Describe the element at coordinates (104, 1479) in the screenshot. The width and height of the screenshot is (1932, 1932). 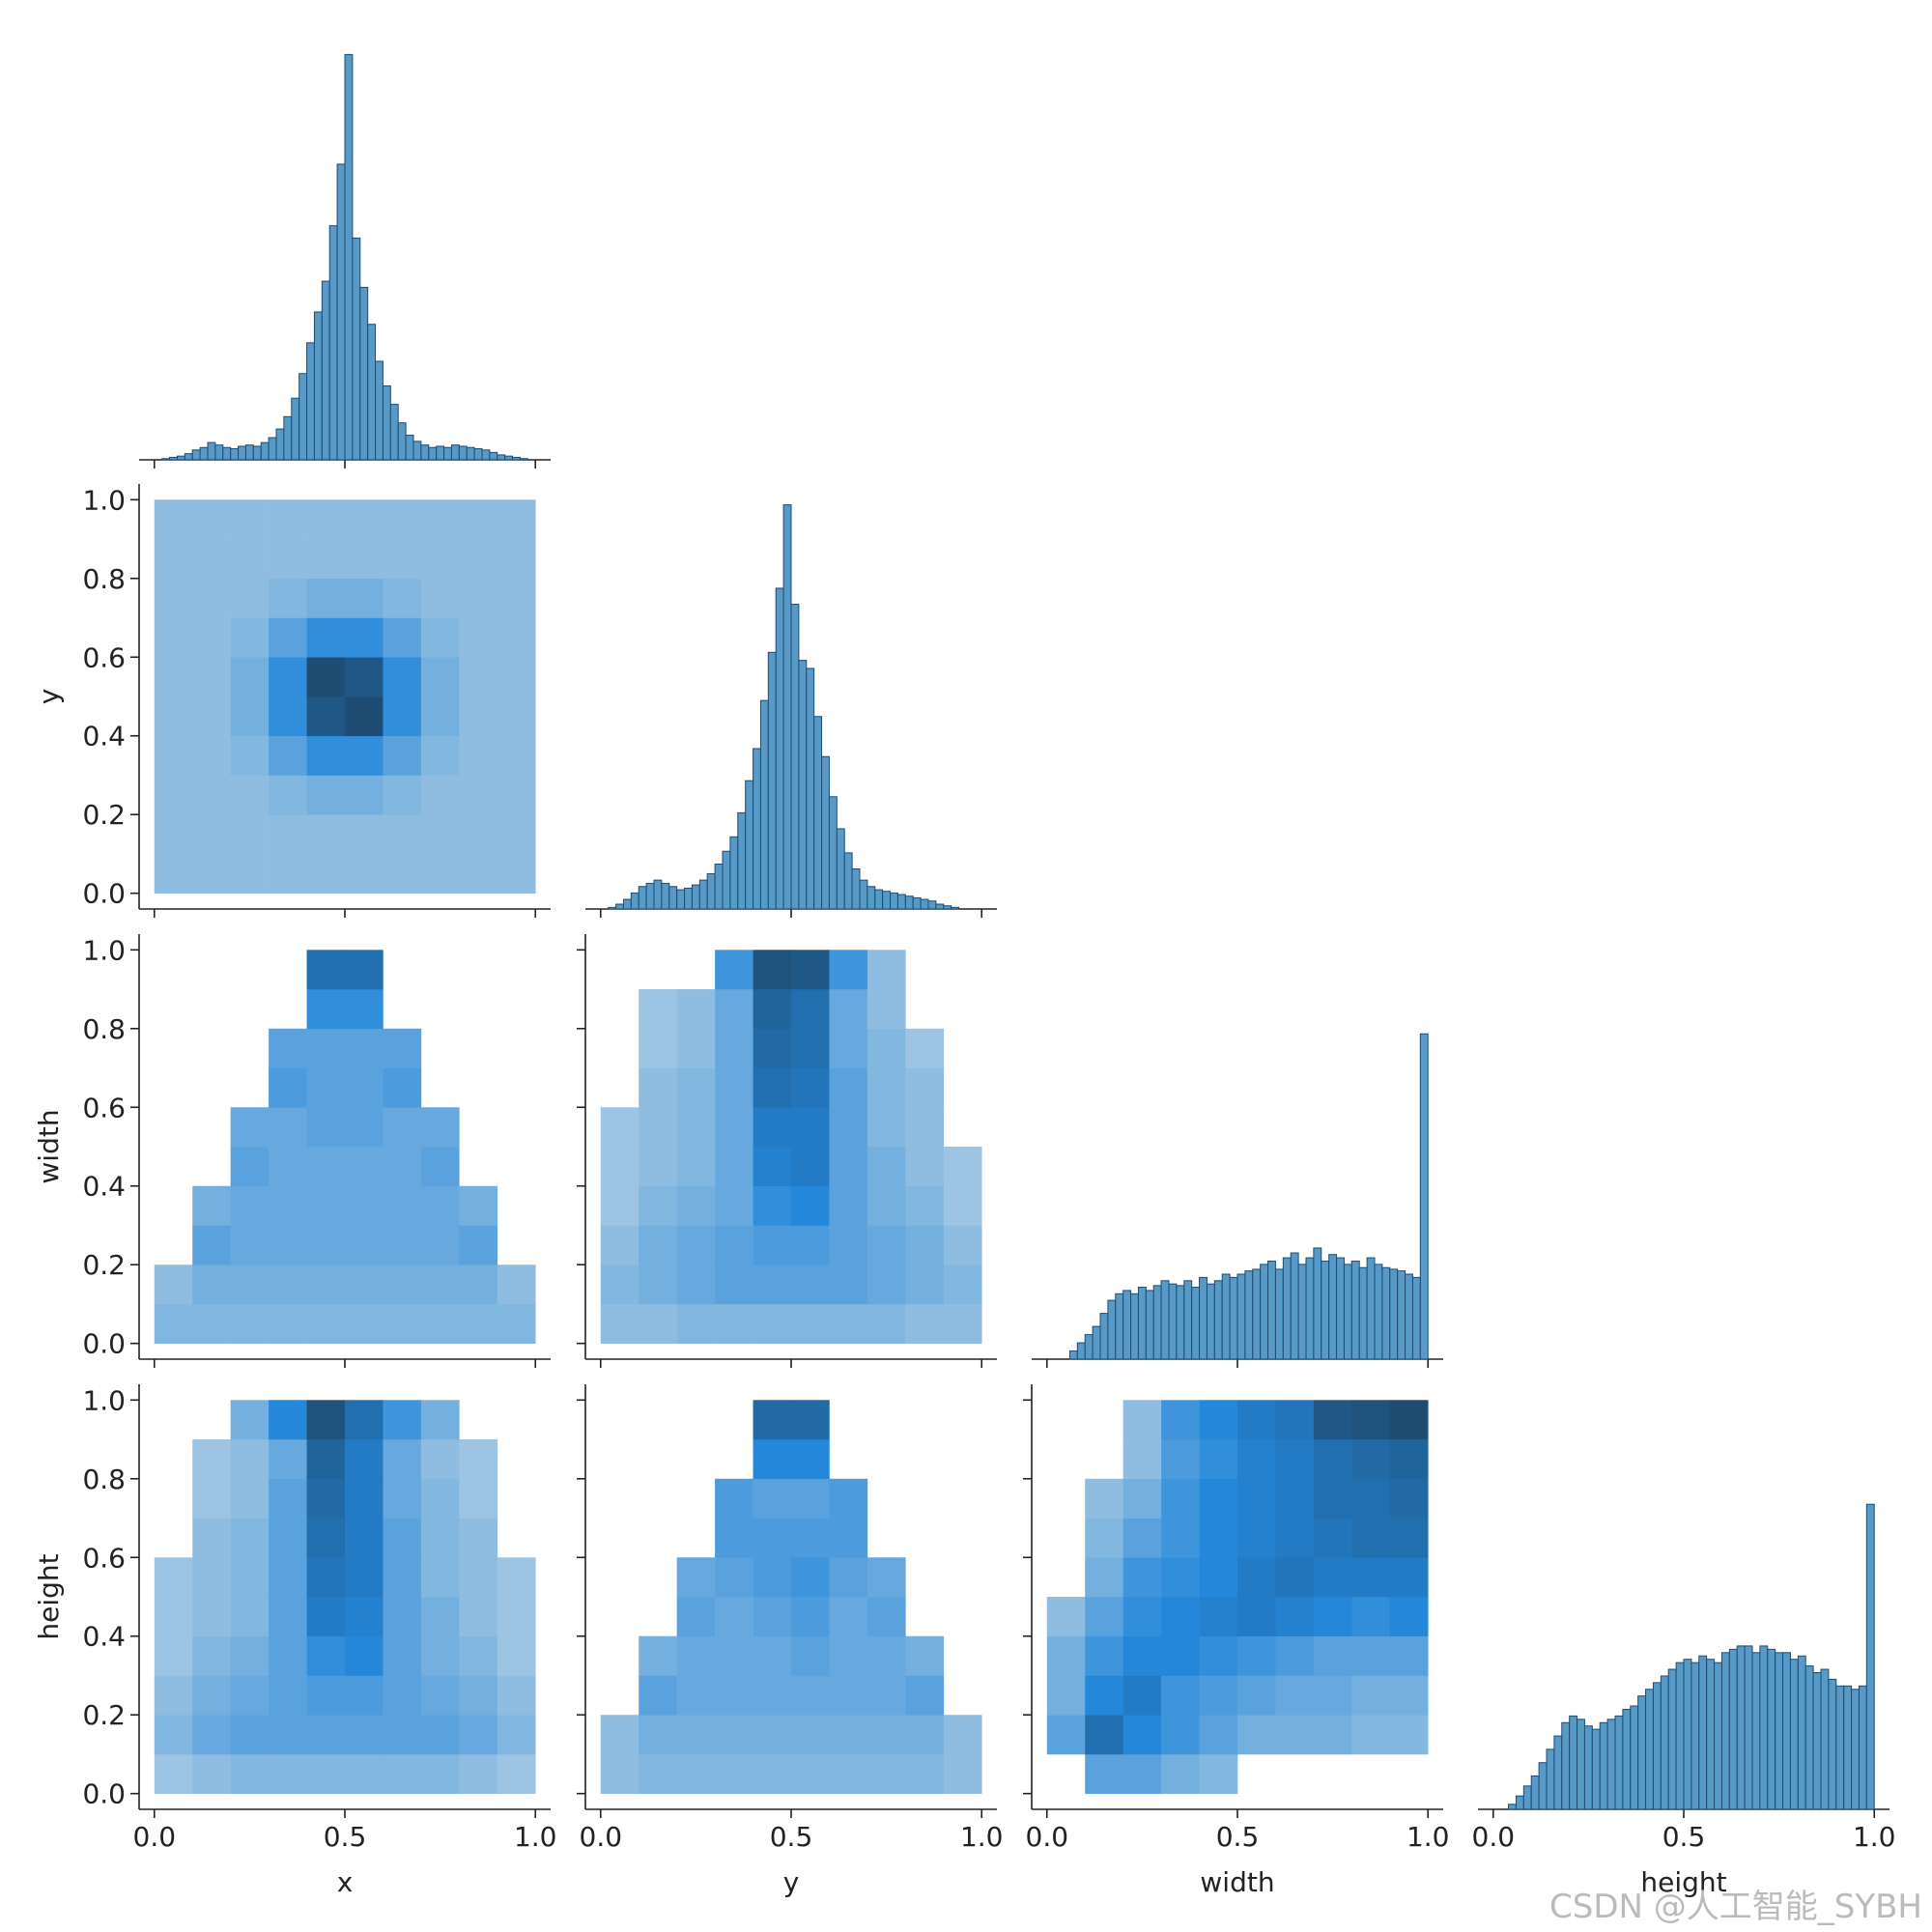
I see `y-tick-label: 0.8` at that location.